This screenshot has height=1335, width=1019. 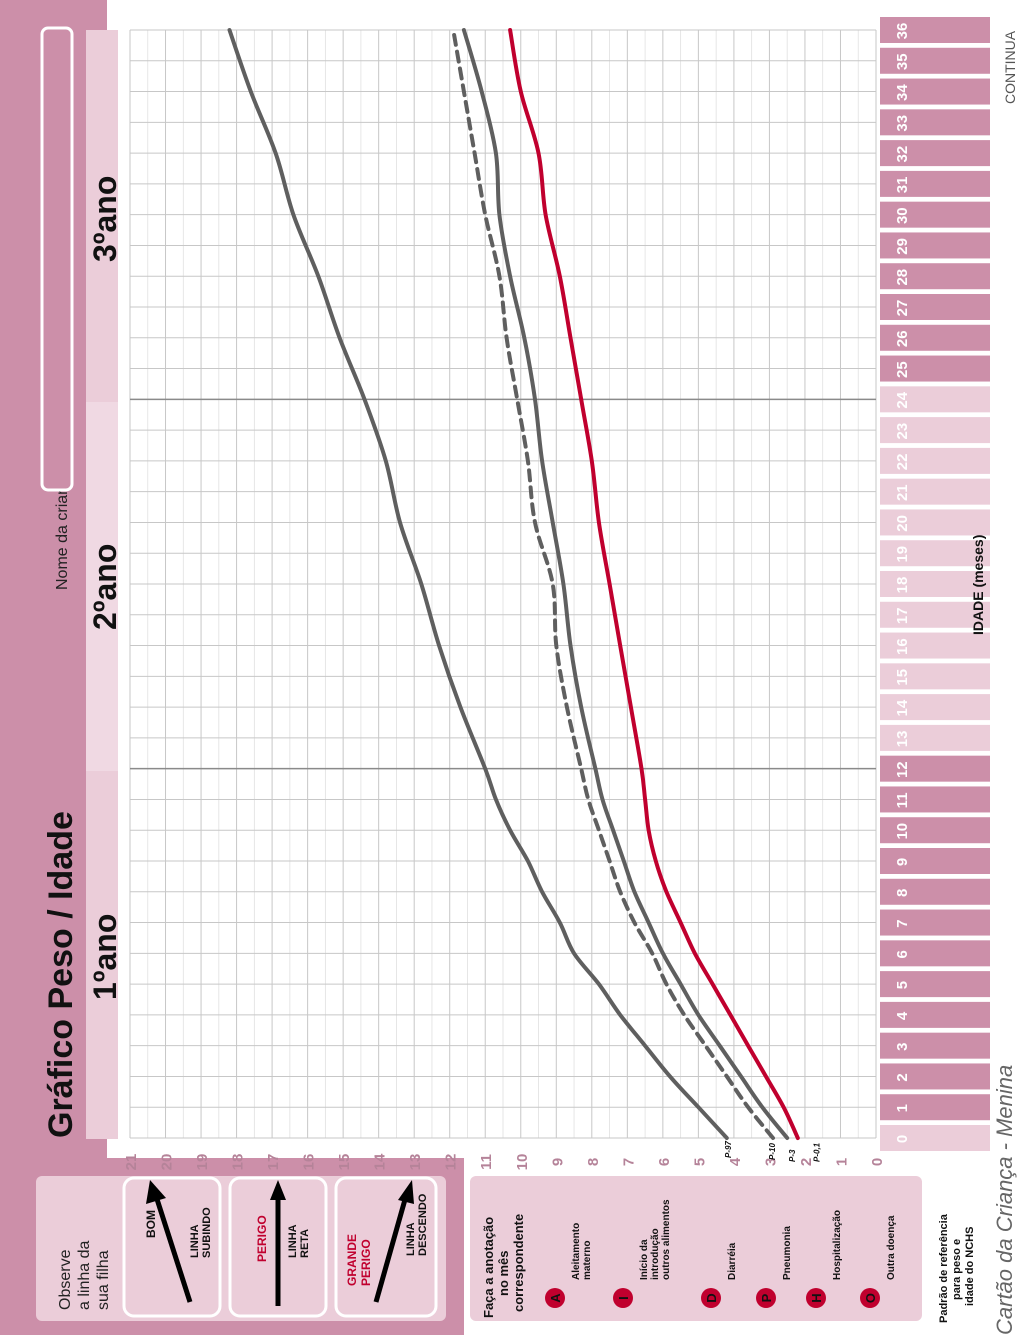 I want to click on x-tick-label: 10, so click(x=902, y=831).